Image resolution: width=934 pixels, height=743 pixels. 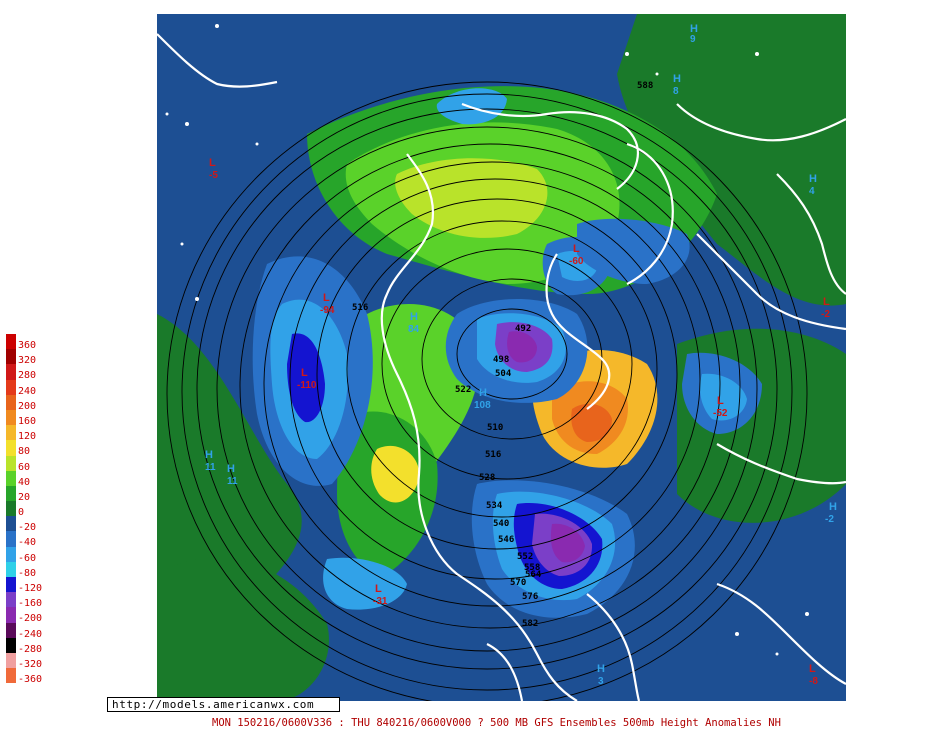 What do you see at coordinates (380, 601) in the screenshot?
I see `low-value: -31` at bounding box center [380, 601].